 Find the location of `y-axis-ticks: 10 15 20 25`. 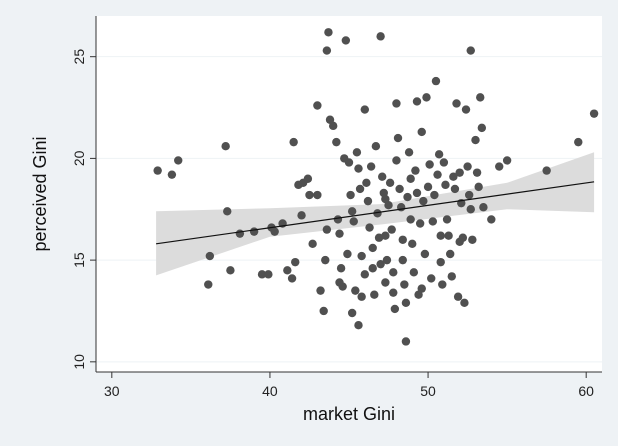

y-axis-ticks: 10 15 20 25 is located at coordinates (83, 209).